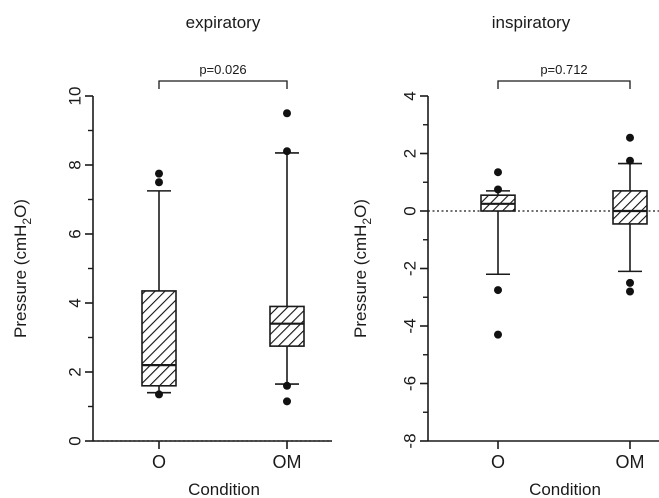  Describe the element at coordinates (75, 233) in the screenshot. I see `y-tick-label: 6` at that location.